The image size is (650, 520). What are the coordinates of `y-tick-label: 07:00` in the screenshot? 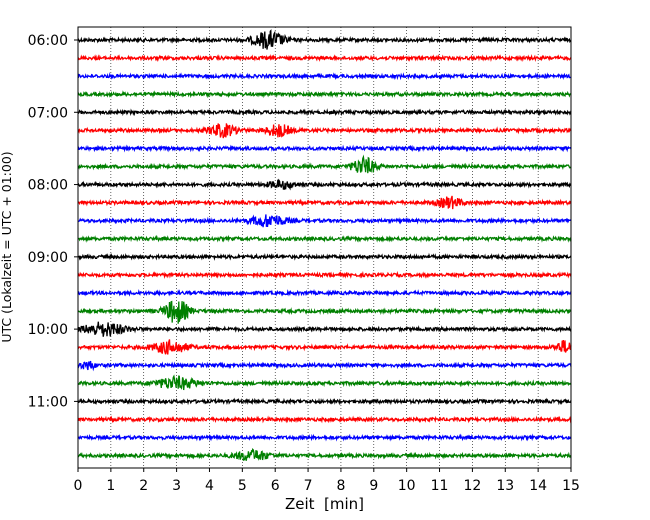 It's located at (48, 113).